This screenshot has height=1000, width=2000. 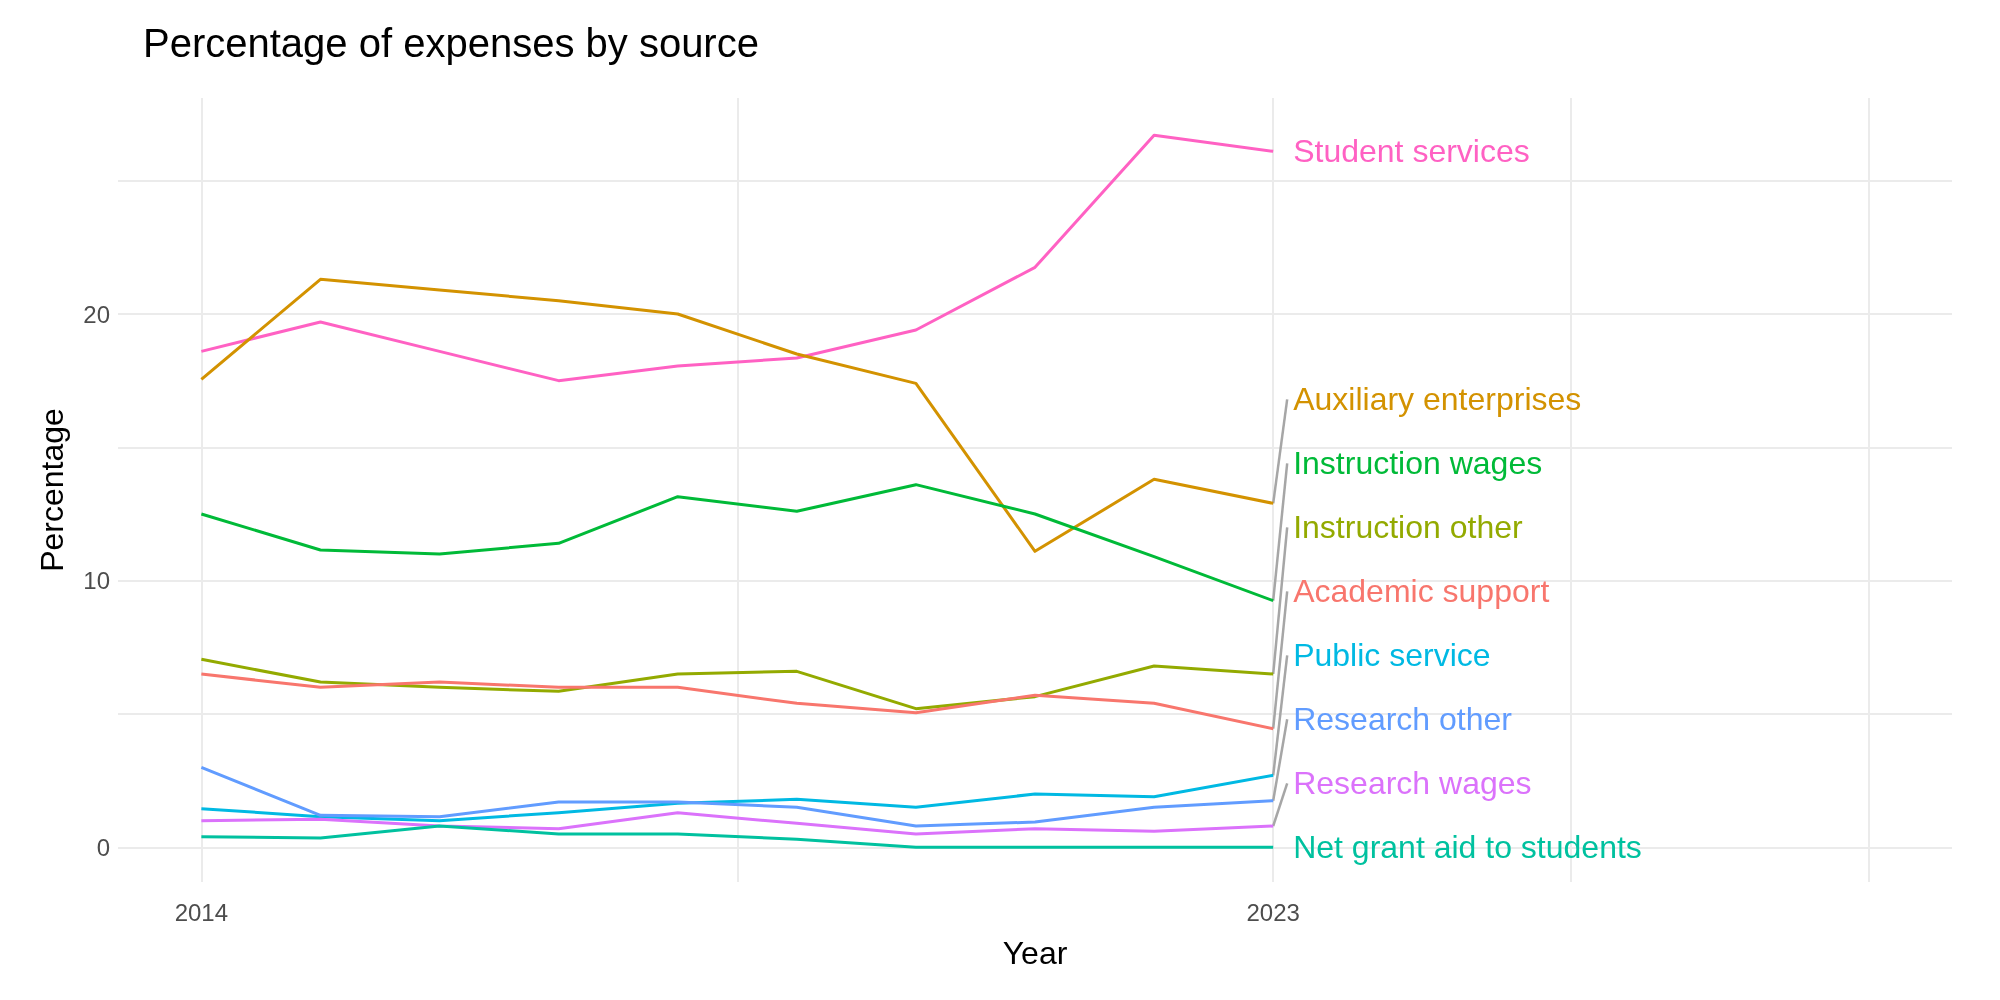 I want to click on y-tick-label: 10, so click(x=96, y=581).